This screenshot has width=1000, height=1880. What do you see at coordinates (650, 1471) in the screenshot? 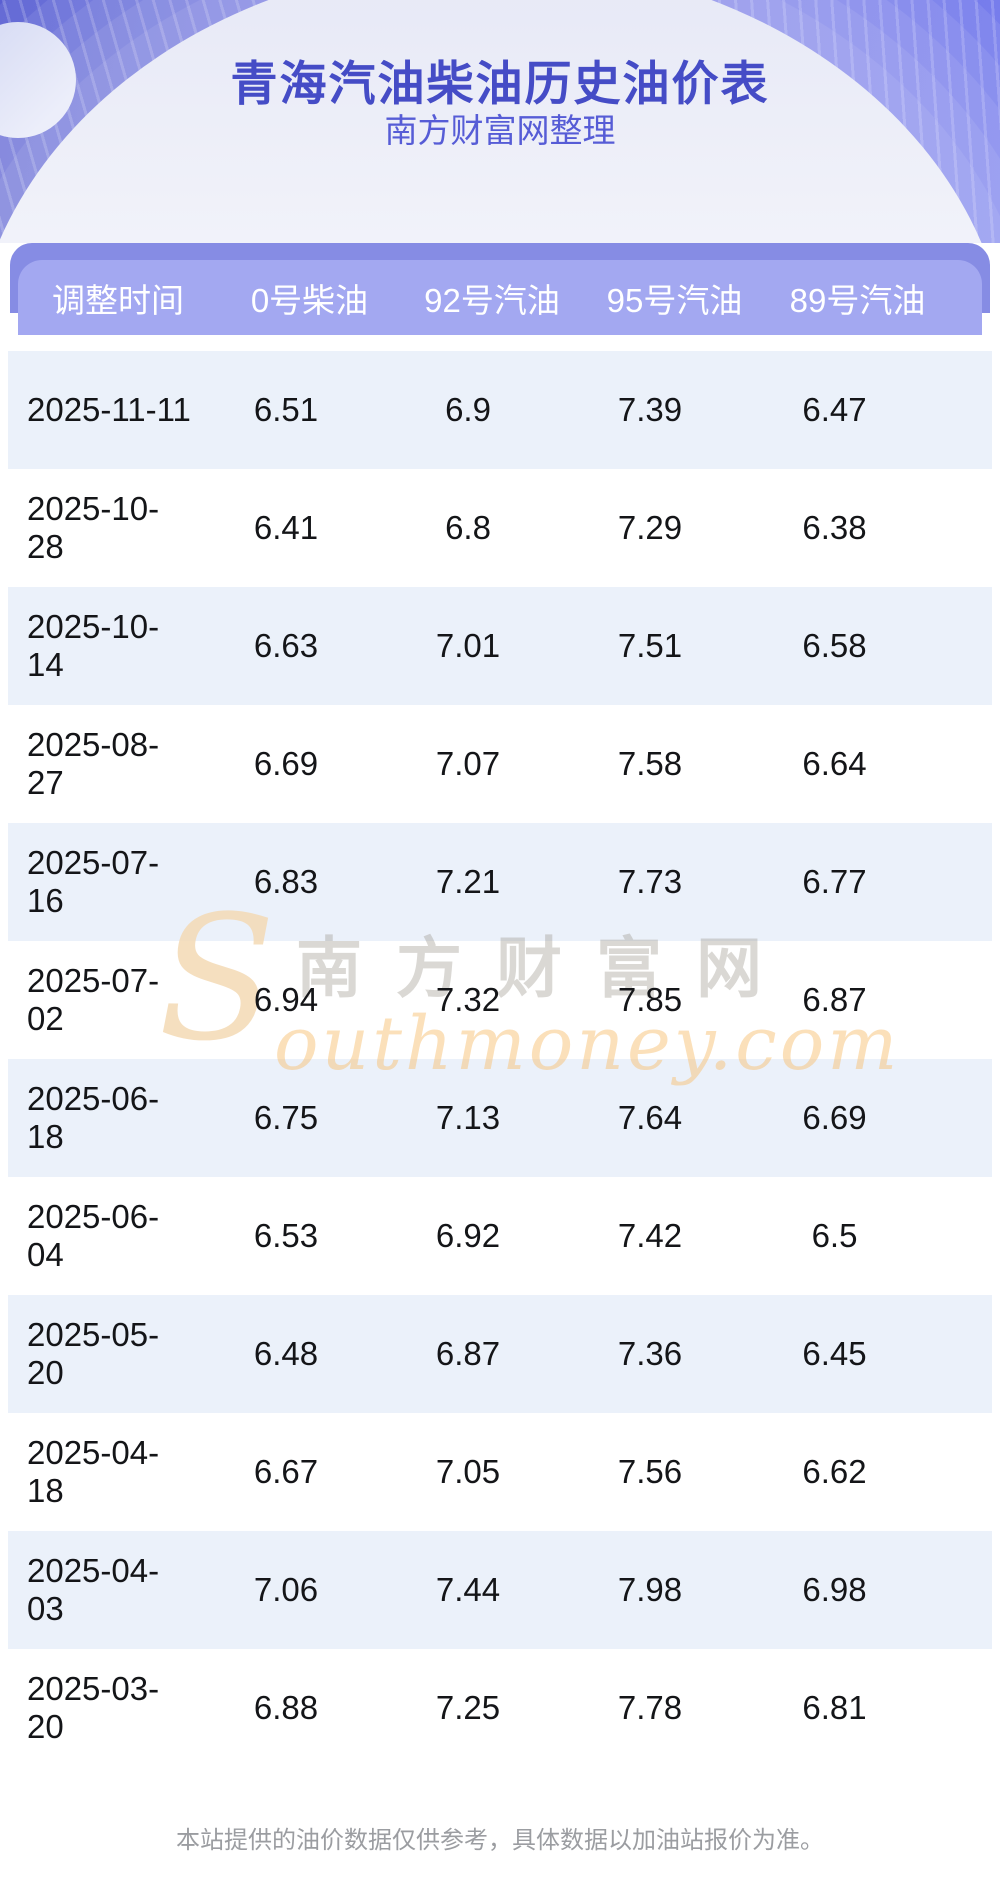
I see `cell-price: 7.56` at bounding box center [650, 1471].